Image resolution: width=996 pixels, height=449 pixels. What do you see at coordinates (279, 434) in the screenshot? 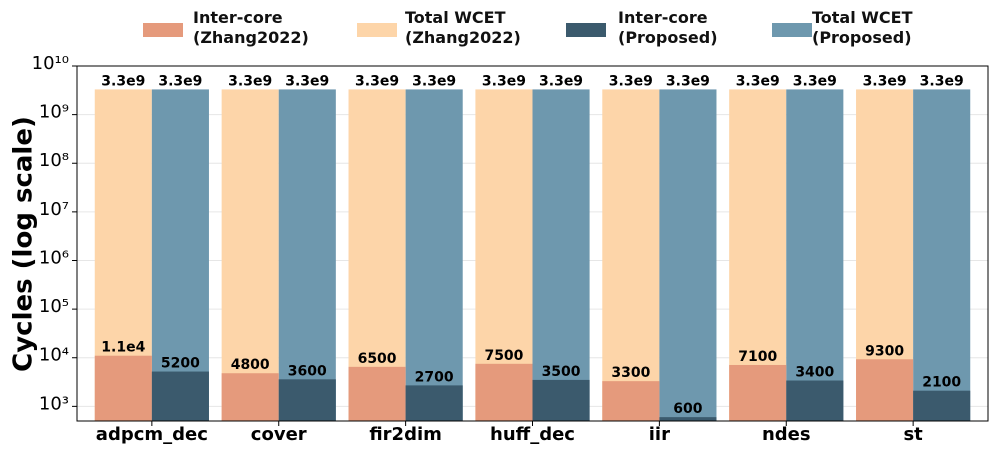
I see `x-tick-label: cover` at bounding box center [279, 434].